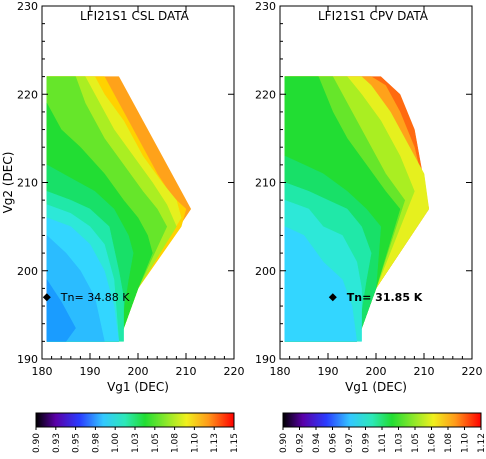  Describe the element at coordinates (135, 420) in the screenshot. I see `colorbar-gradient-csl` at that location.